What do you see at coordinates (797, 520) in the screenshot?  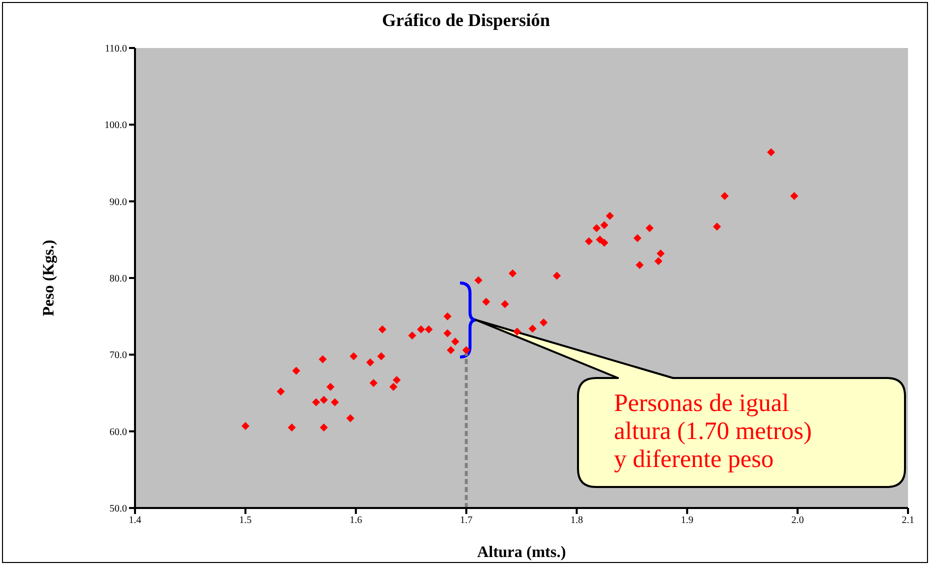 I see `x-tick-label: 2.0` at bounding box center [797, 520].